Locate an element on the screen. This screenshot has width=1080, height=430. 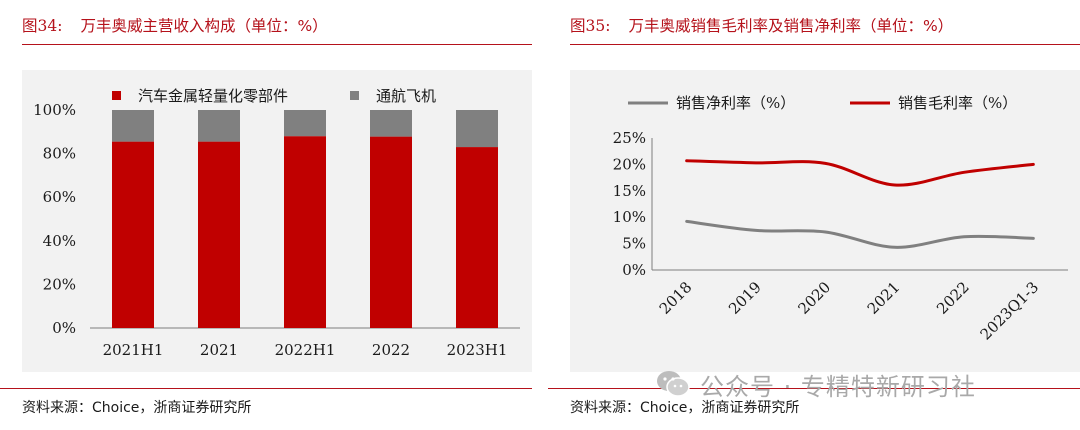
x-tick-label: 2023Q1-3 is located at coordinates (1010, 311).